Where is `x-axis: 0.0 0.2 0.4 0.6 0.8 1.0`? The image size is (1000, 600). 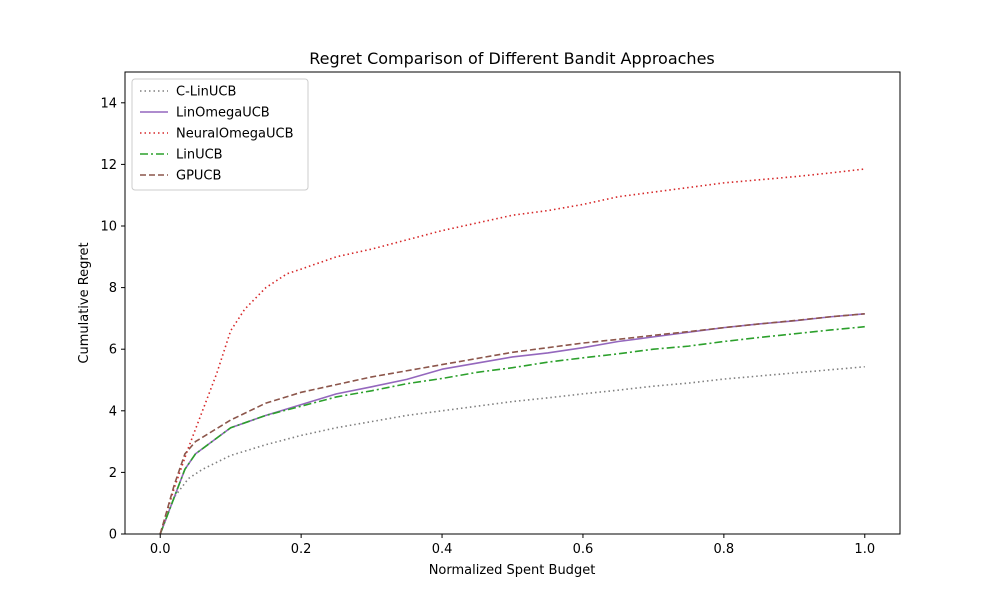 x-axis: 0.0 0.2 0.4 0.6 0.8 1.0 is located at coordinates (512, 545).